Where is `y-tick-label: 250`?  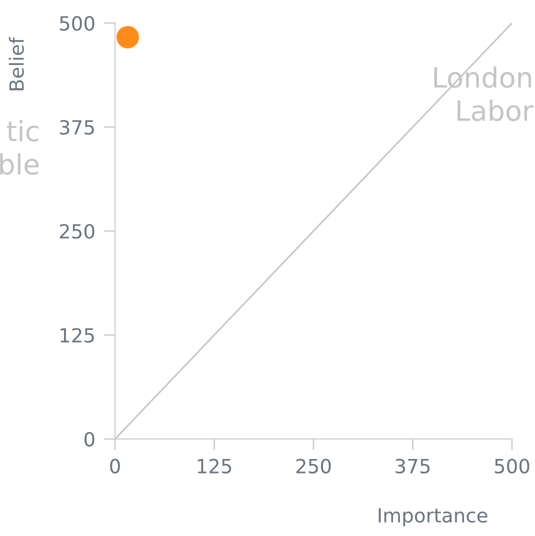 y-tick-label: 250 is located at coordinates (77, 231).